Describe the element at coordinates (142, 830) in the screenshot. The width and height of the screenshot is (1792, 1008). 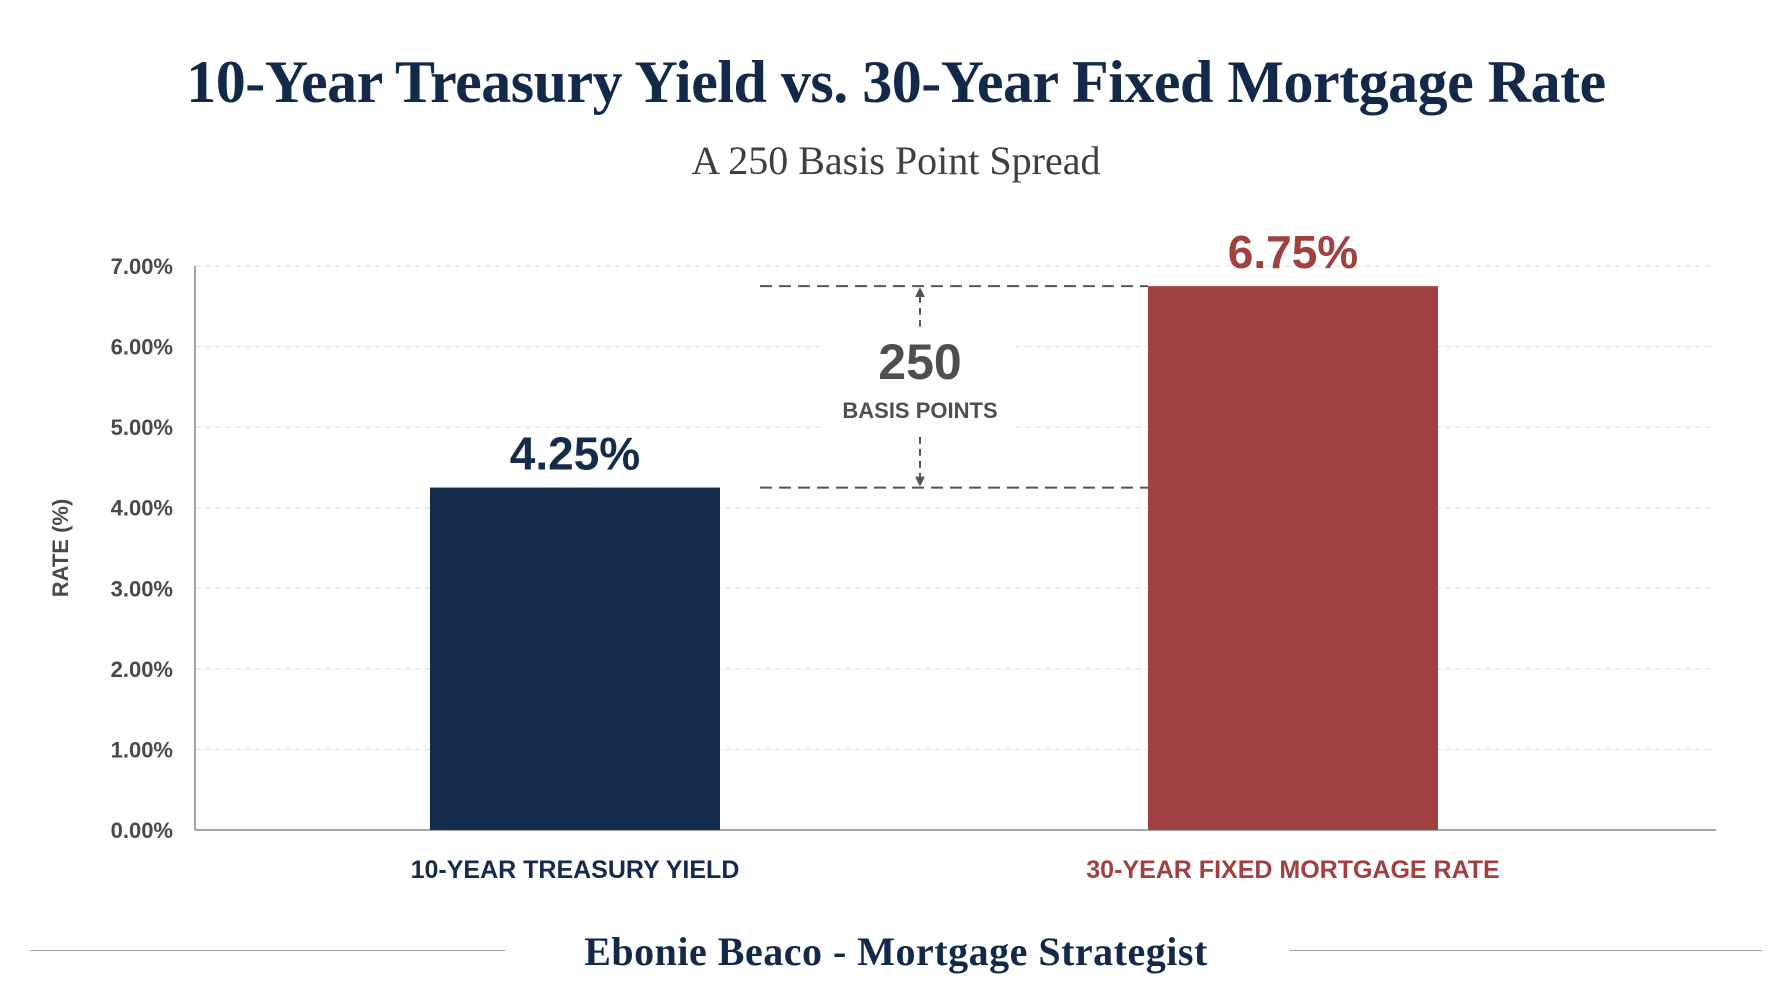
I see `y-tick-label: 0.00%` at that location.